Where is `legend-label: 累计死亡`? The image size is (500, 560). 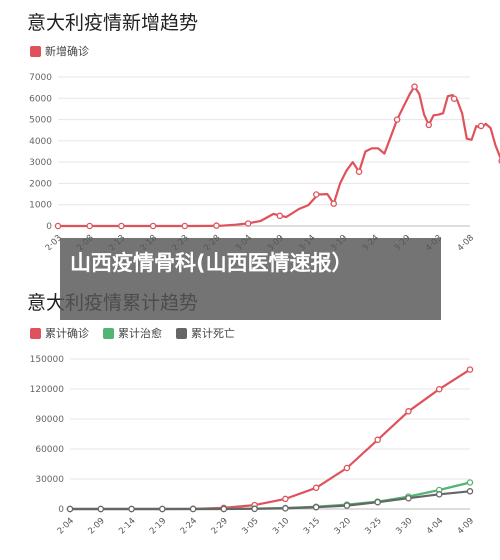
legend-label: 累计死亡 is located at coordinates (213, 333).